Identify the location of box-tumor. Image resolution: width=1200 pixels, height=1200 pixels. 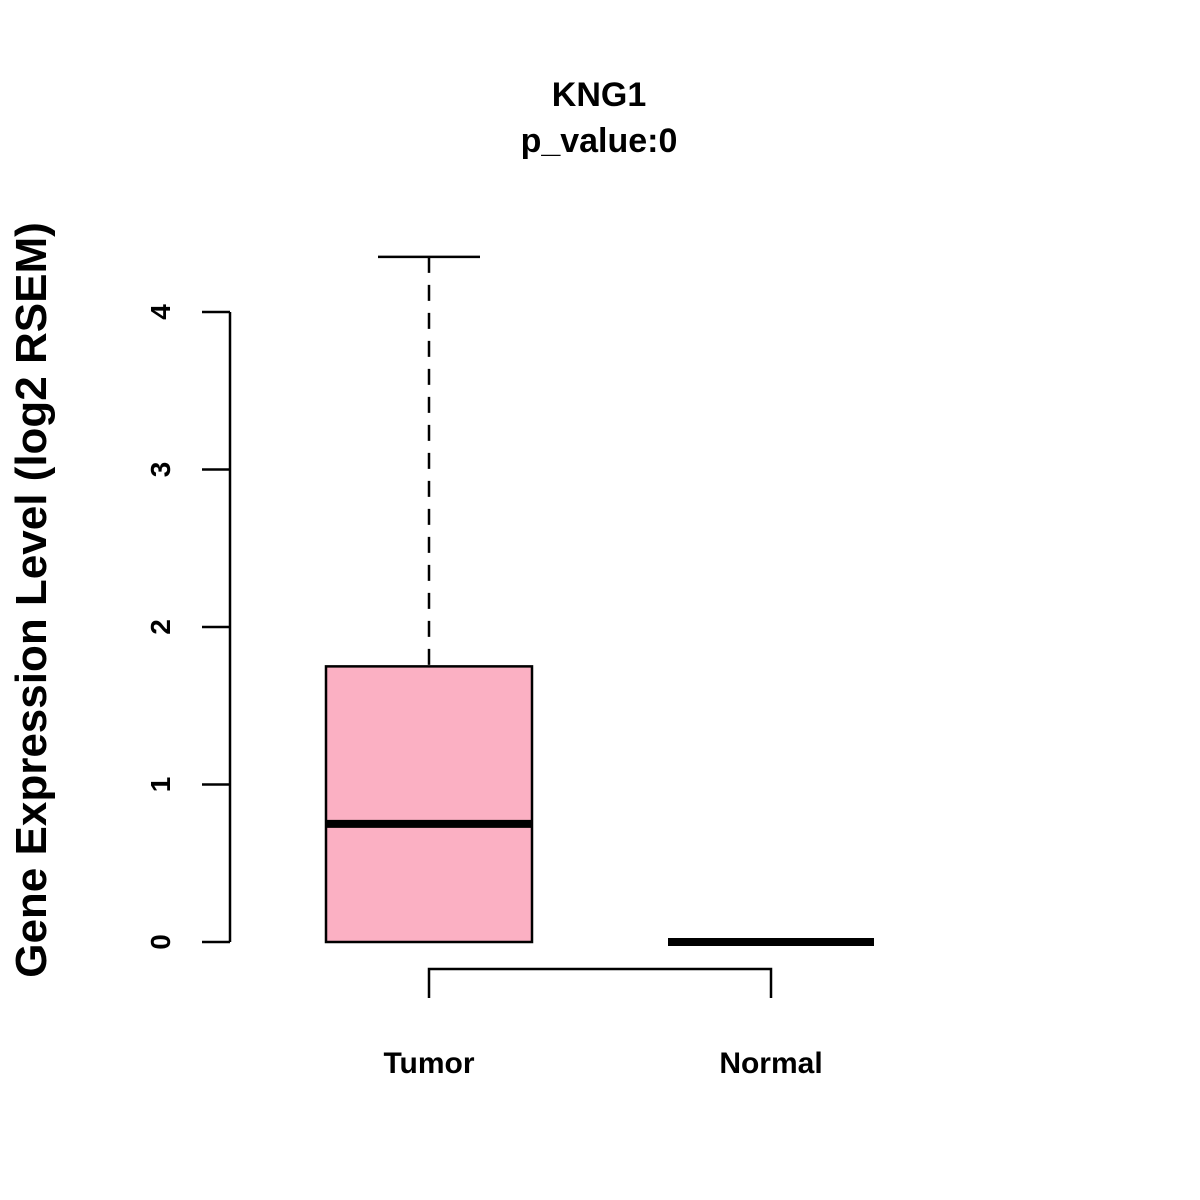
(429, 599).